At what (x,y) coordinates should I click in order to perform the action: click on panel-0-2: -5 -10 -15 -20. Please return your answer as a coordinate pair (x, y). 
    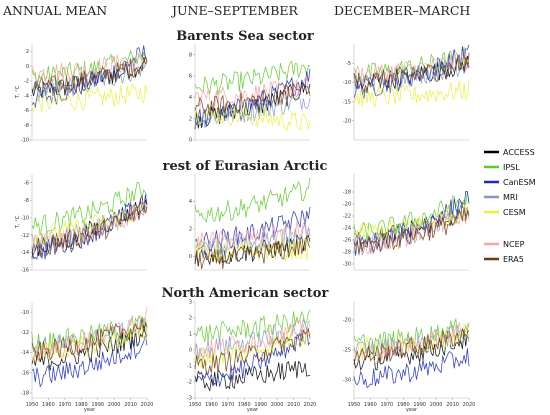
    Looking at the image, I should click on (406, 92).